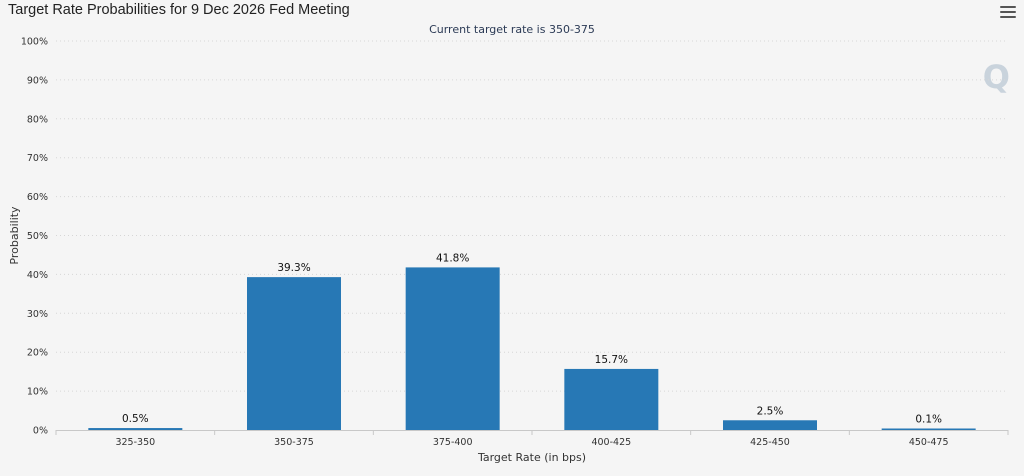 The width and height of the screenshot is (1024, 476). What do you see at coordinates (40, 431) in the screenshot?
I see `y-tick-label: 0%` at bounding box center [40, 431].